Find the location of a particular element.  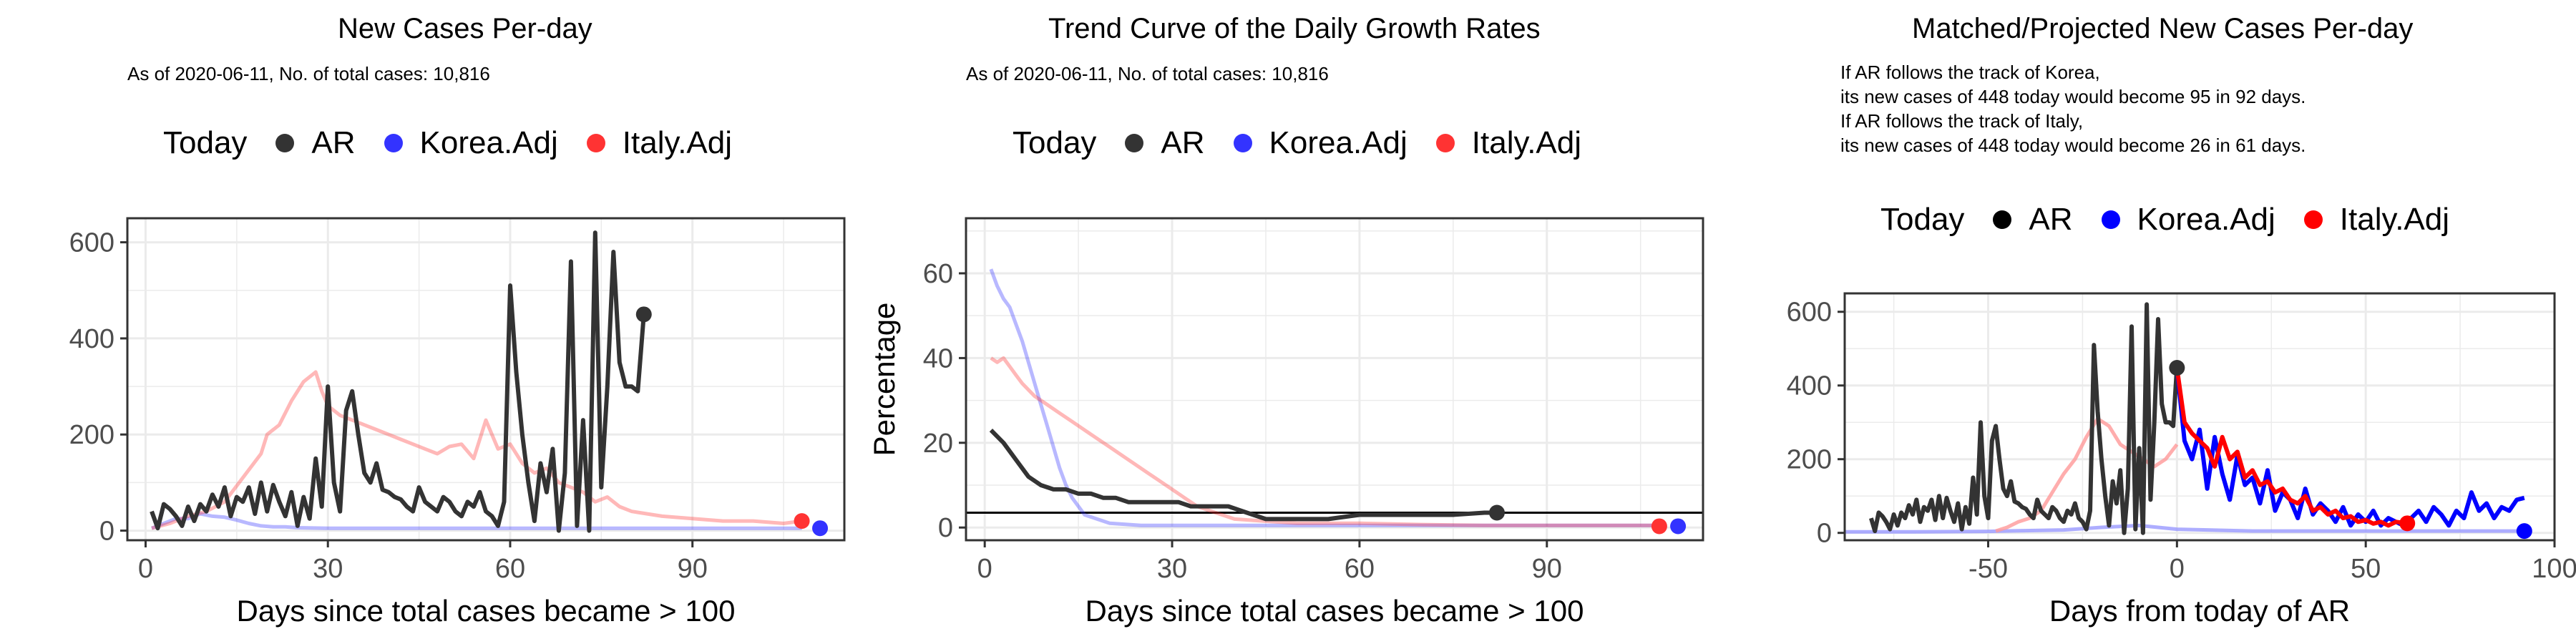

x-tick-label: 100 is located at coordinates (2554, 569).